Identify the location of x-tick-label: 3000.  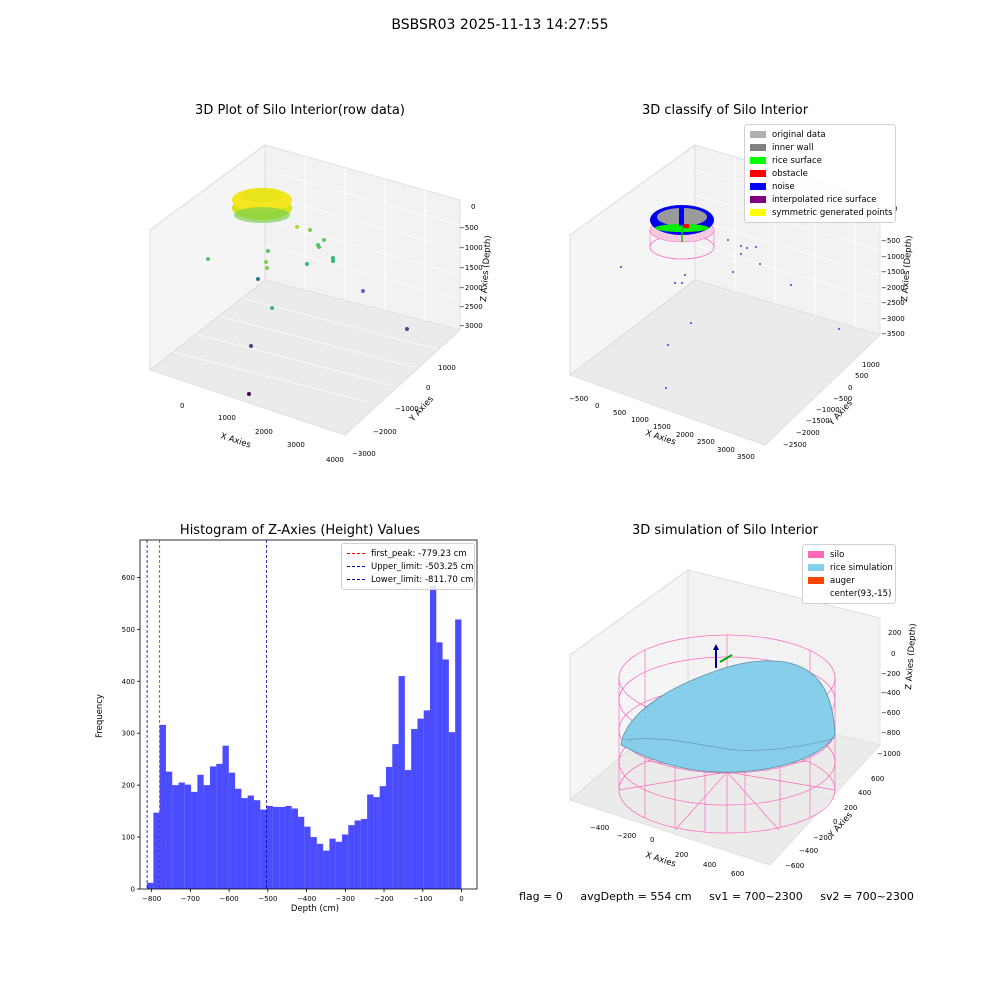
(296, 445).